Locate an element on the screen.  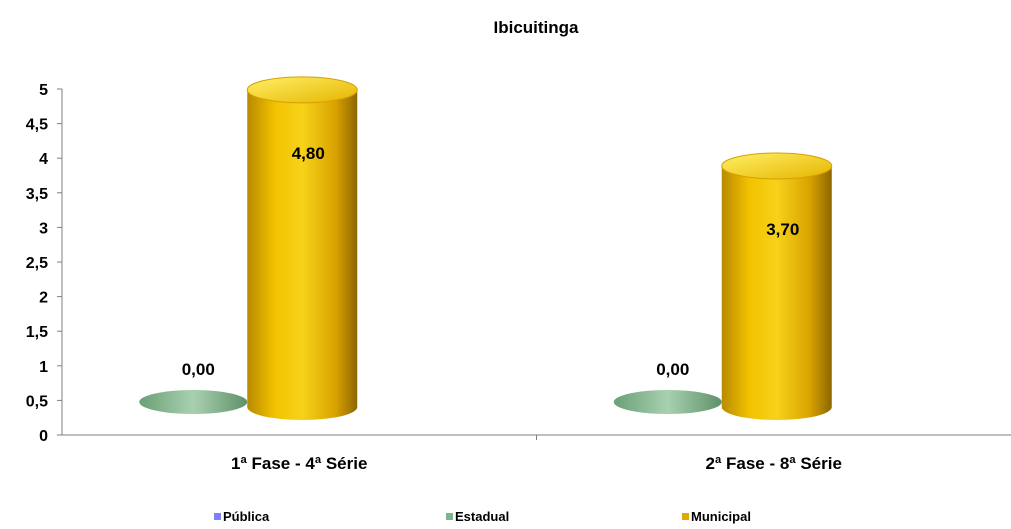
legend-label: Pública is located at coordinates (246, 516).